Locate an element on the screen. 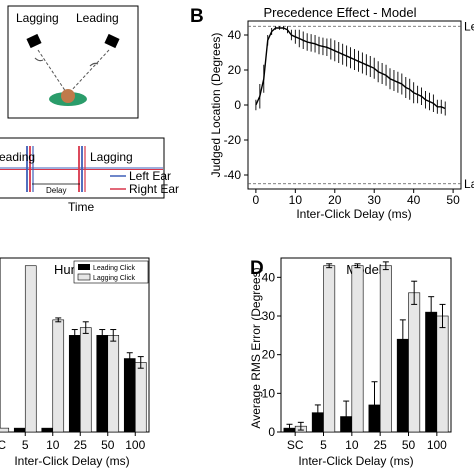 This screenshot has height=474, width=474. chart-b-xtick-label: 0 is located at coordinates (256, 200).